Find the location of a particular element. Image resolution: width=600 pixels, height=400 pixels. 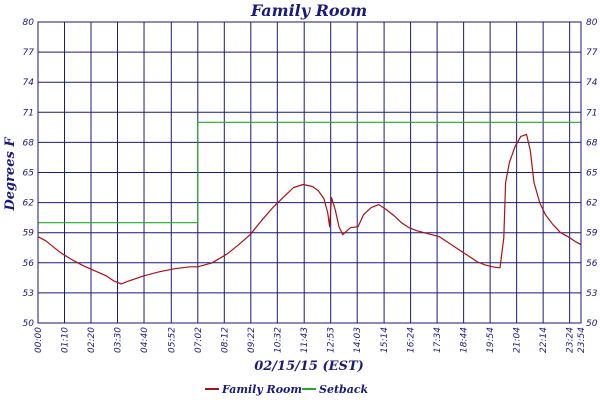

x-tick-label: 23:54 is located at coordinates (582, 340).